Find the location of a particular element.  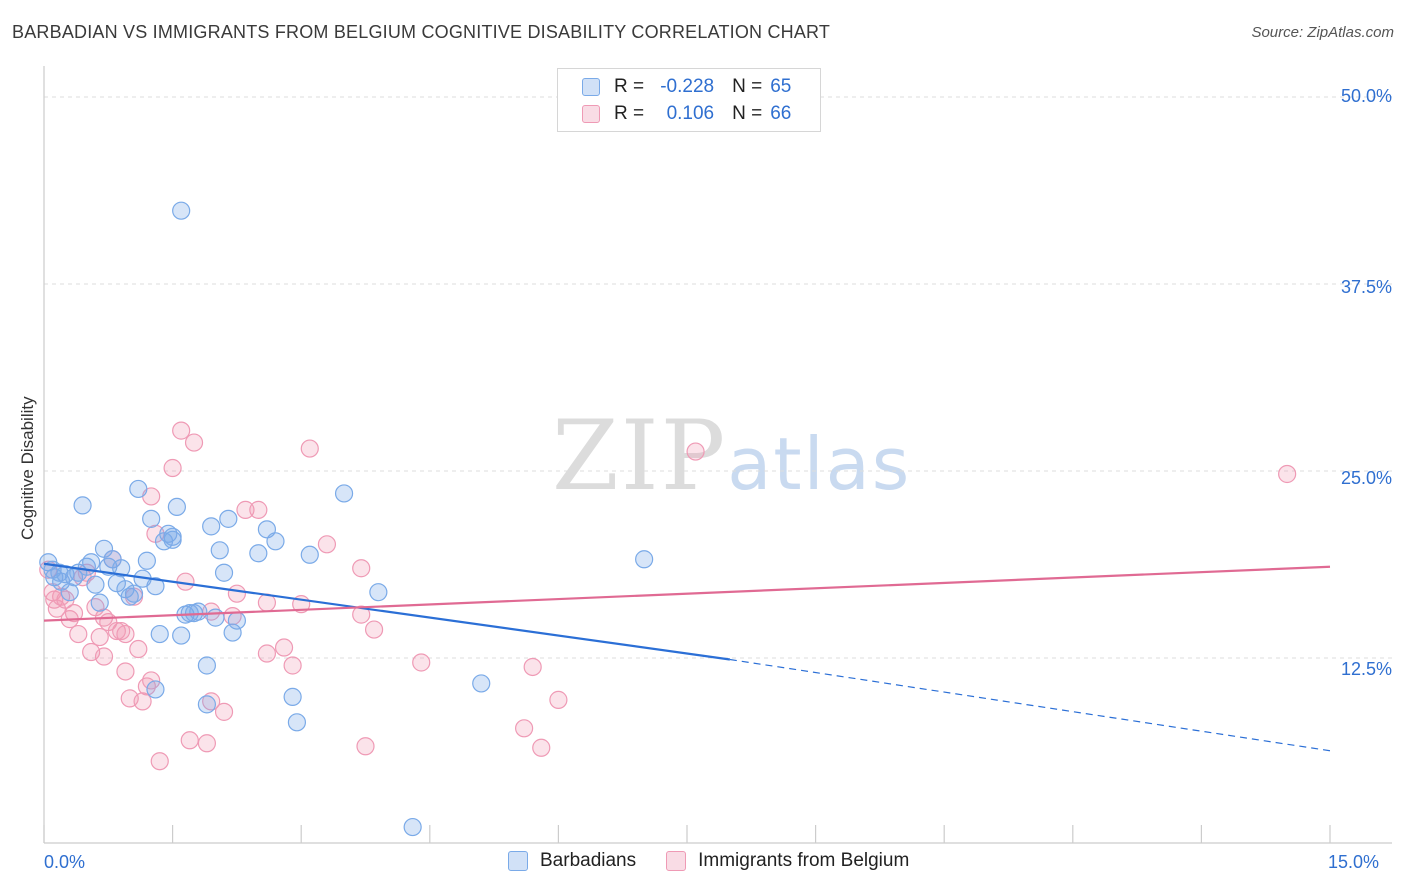

legend-item-belgium: Immigrants from Belgium is located at coordinates (787, 861).